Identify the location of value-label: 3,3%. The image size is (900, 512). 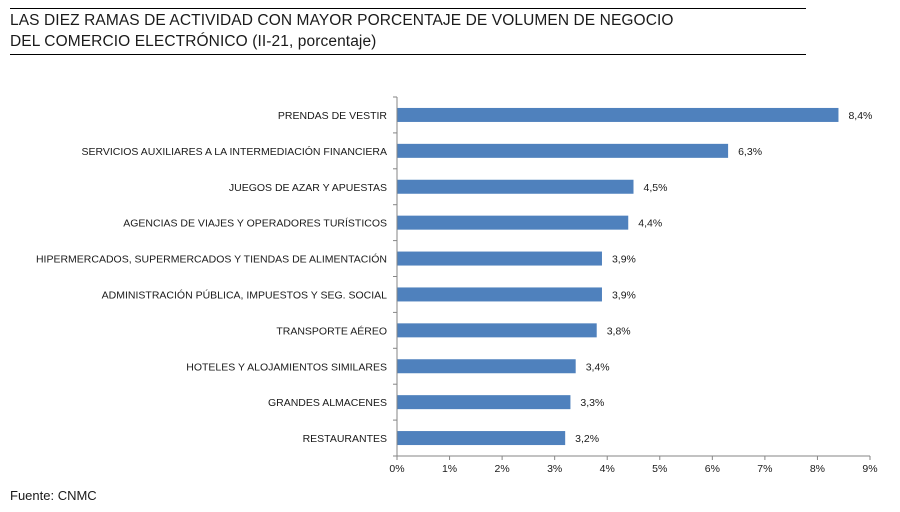
(592, 403).